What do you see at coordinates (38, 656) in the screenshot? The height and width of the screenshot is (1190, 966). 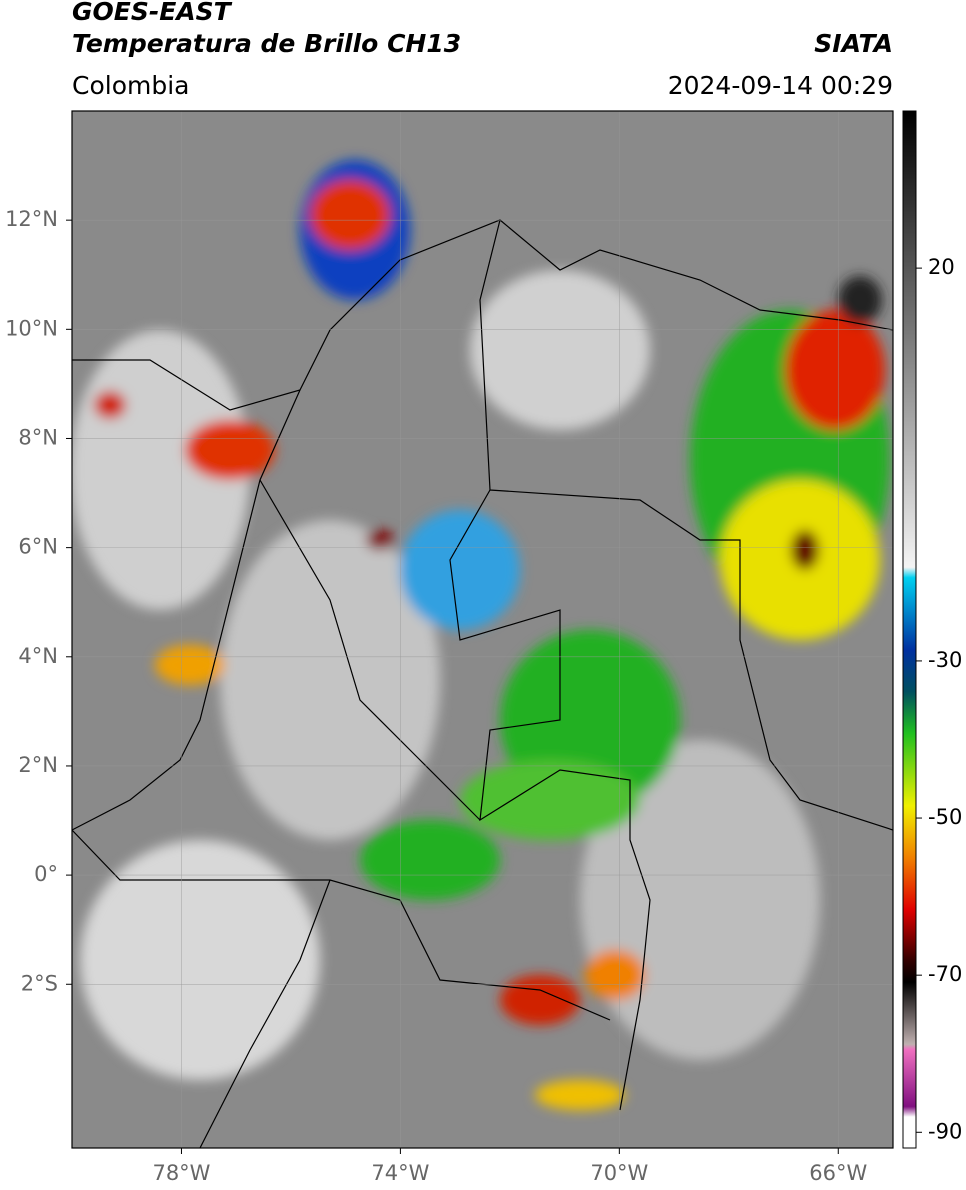 I see `y-tick-label: 4°N` at bounding box center [38, 656].